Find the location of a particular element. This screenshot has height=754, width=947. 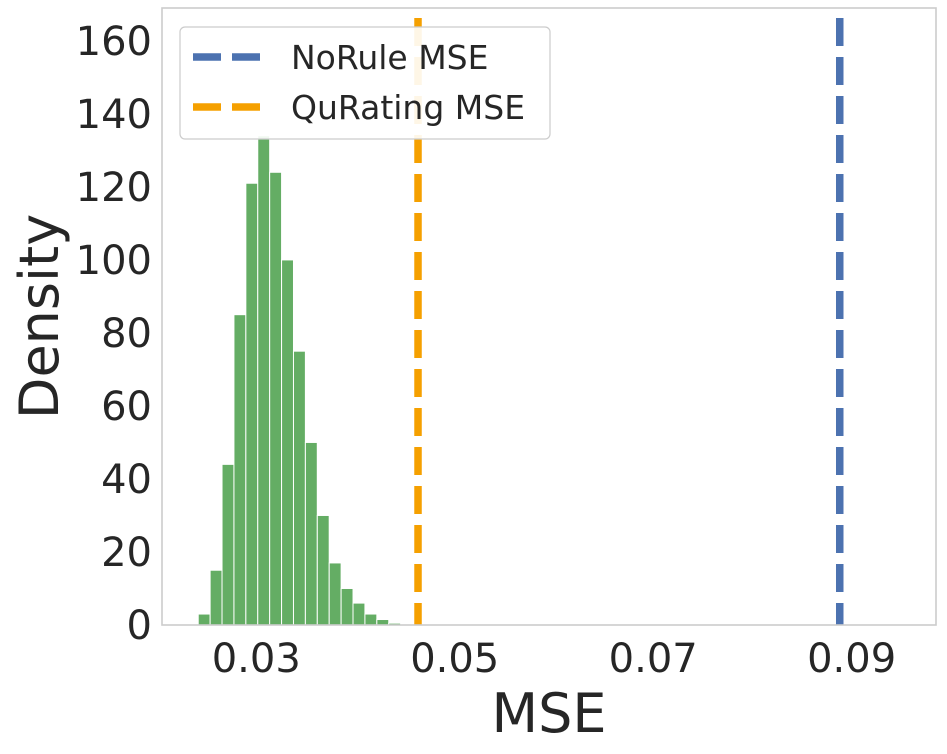

y-tick-label: 140 is located at coordinates (114, 115).